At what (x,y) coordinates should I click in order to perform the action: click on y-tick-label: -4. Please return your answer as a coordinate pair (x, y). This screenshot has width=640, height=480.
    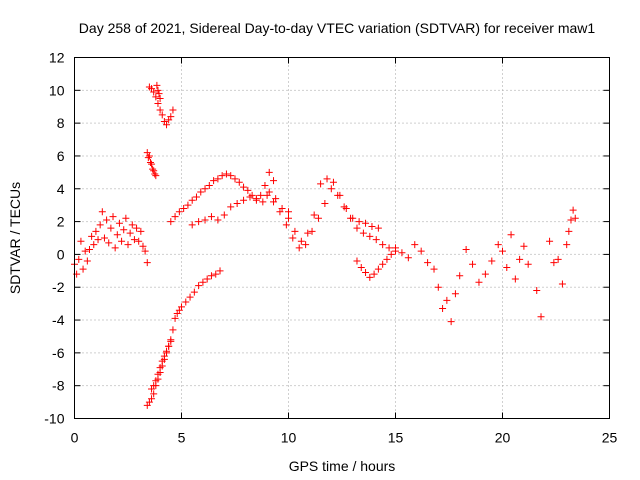
    Looking at the image, I should click on (58, 320).